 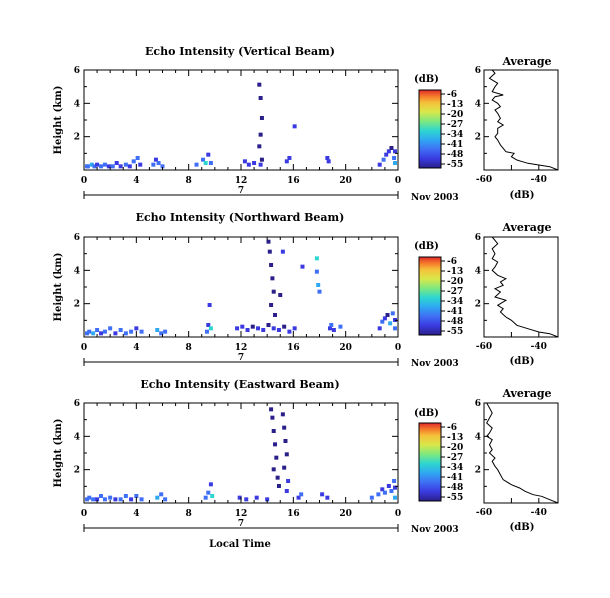 I want to click on profile-title: Average, so click(x=526, y=61).